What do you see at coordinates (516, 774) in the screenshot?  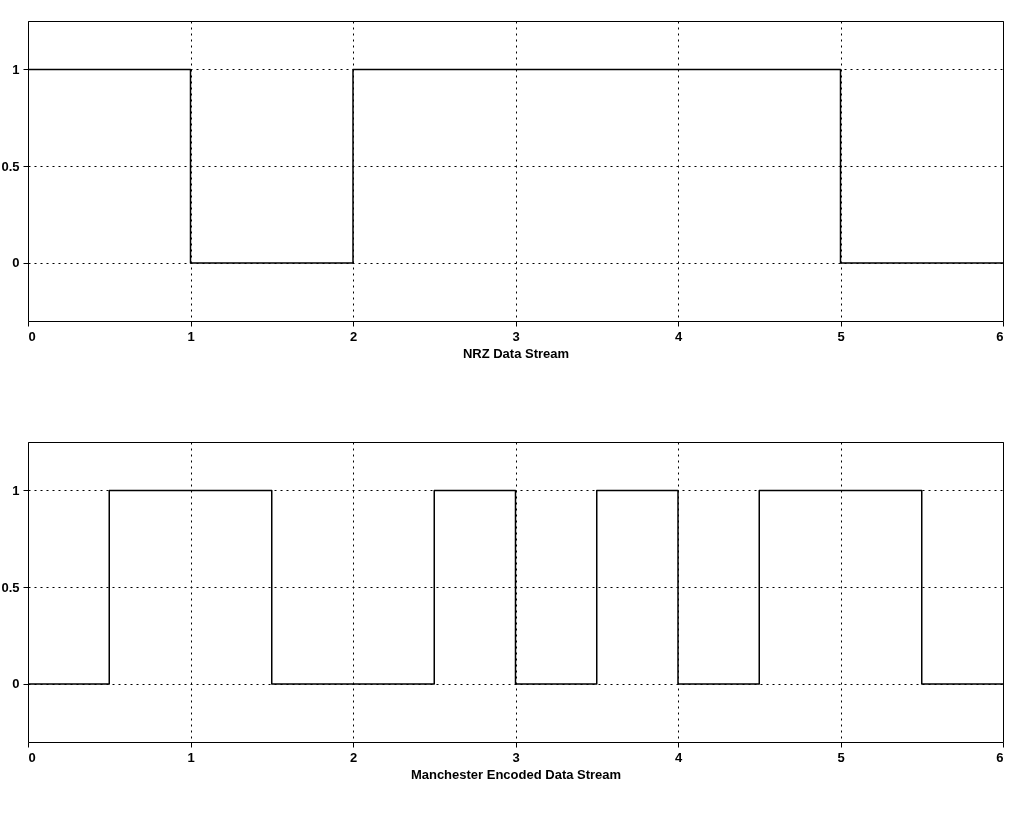 I see `x-axis-title: Manchester Encoded Data Stream` at bounding box center [516, 774].